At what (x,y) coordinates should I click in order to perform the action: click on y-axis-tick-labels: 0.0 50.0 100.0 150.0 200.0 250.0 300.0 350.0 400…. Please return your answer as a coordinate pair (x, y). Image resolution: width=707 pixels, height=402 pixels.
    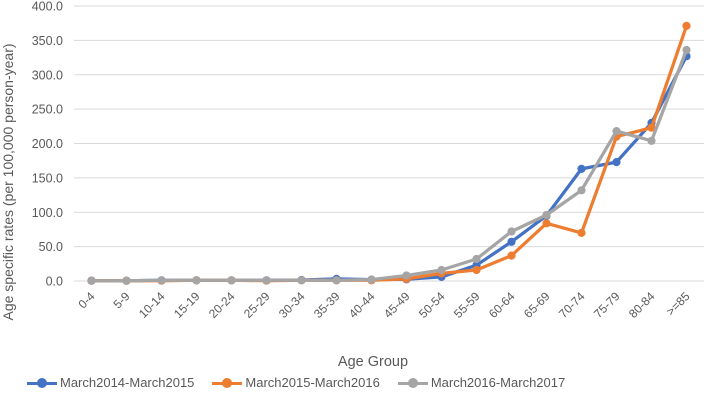
    Looking at the image, I should click on (47, 144).